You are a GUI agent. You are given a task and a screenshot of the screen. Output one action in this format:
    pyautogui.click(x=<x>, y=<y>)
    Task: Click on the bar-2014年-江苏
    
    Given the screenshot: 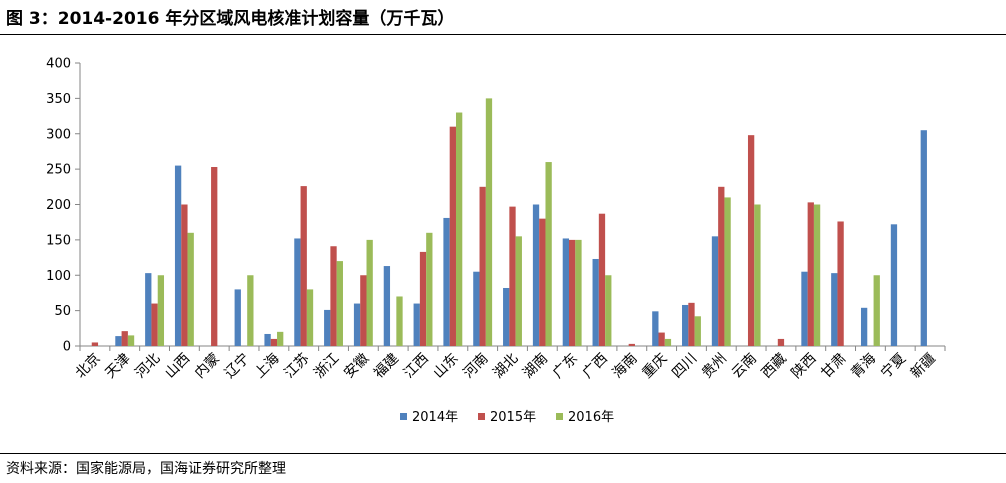 What is the action you would take?
    pyautogui.click(x=297, y=292)
    